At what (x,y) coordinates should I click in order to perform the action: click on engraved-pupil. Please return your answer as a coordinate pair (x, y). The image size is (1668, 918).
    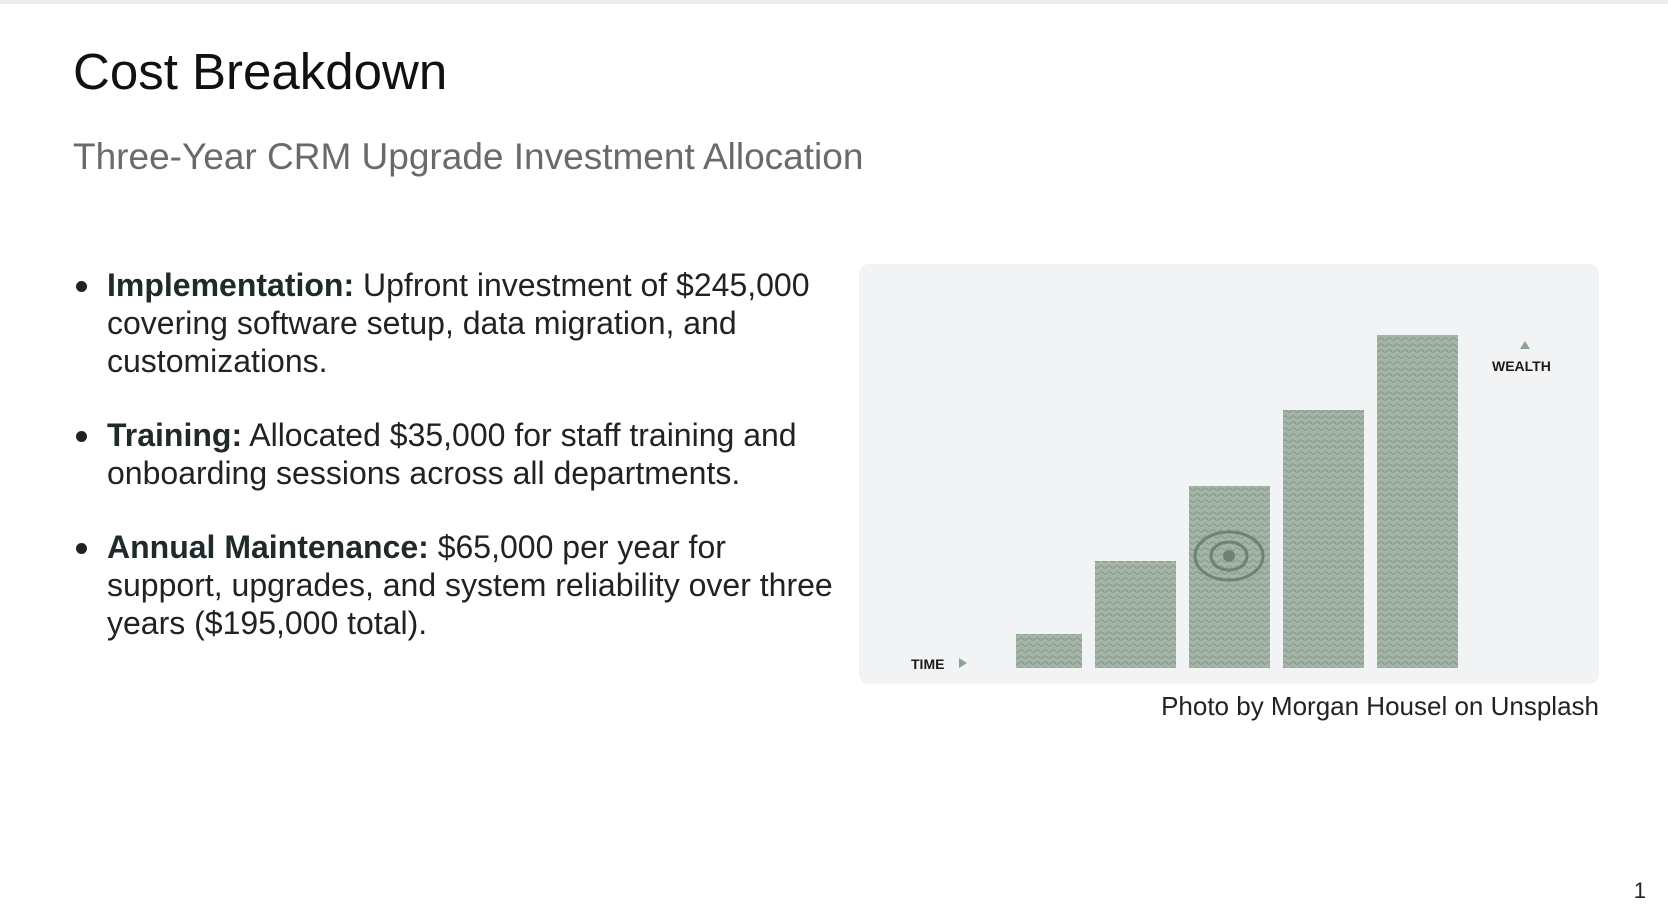
    Looking at the image, I should click on (1229, 556).